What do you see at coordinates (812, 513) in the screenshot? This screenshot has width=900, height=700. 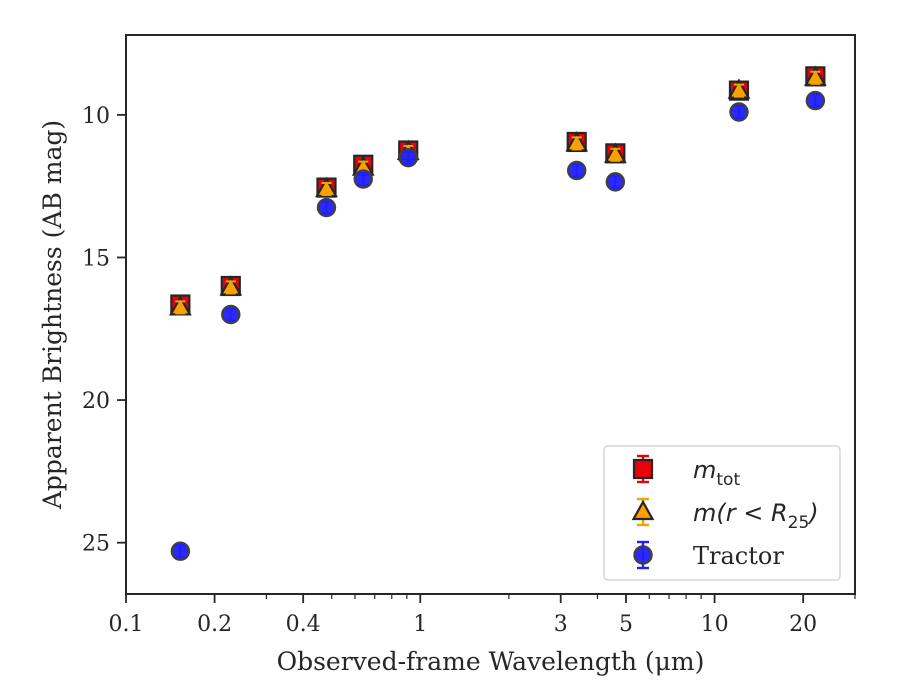 I see `legend-label-tail: )` at bounding box center [812, 513].